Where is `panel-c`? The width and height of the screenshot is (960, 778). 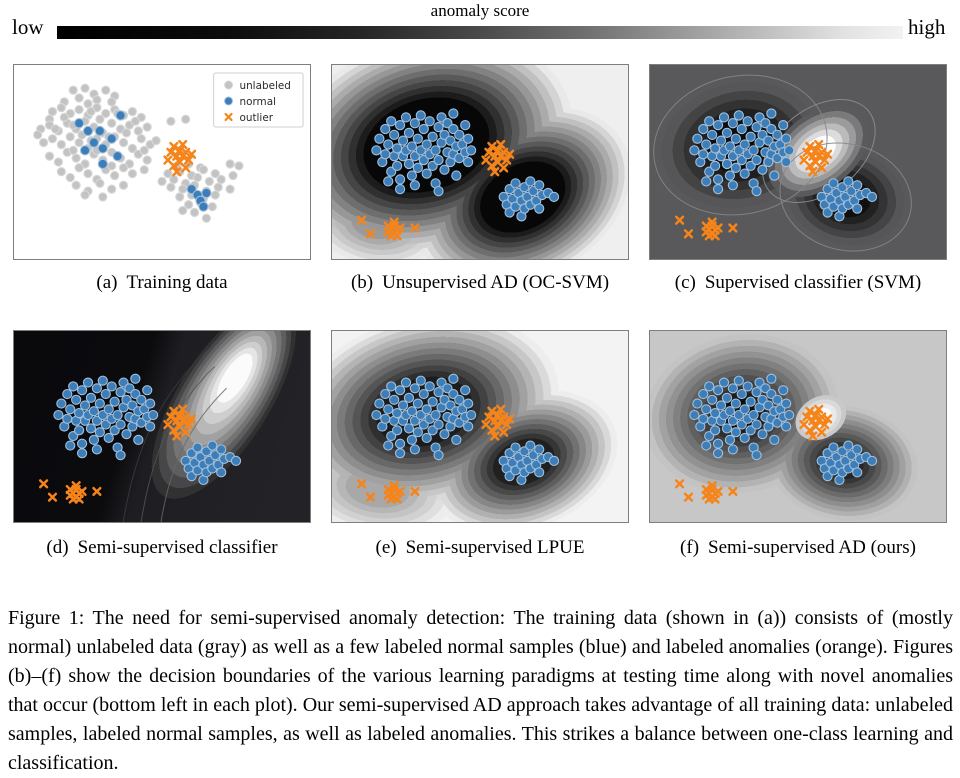 panel-c is located at coordinates (798, 162).